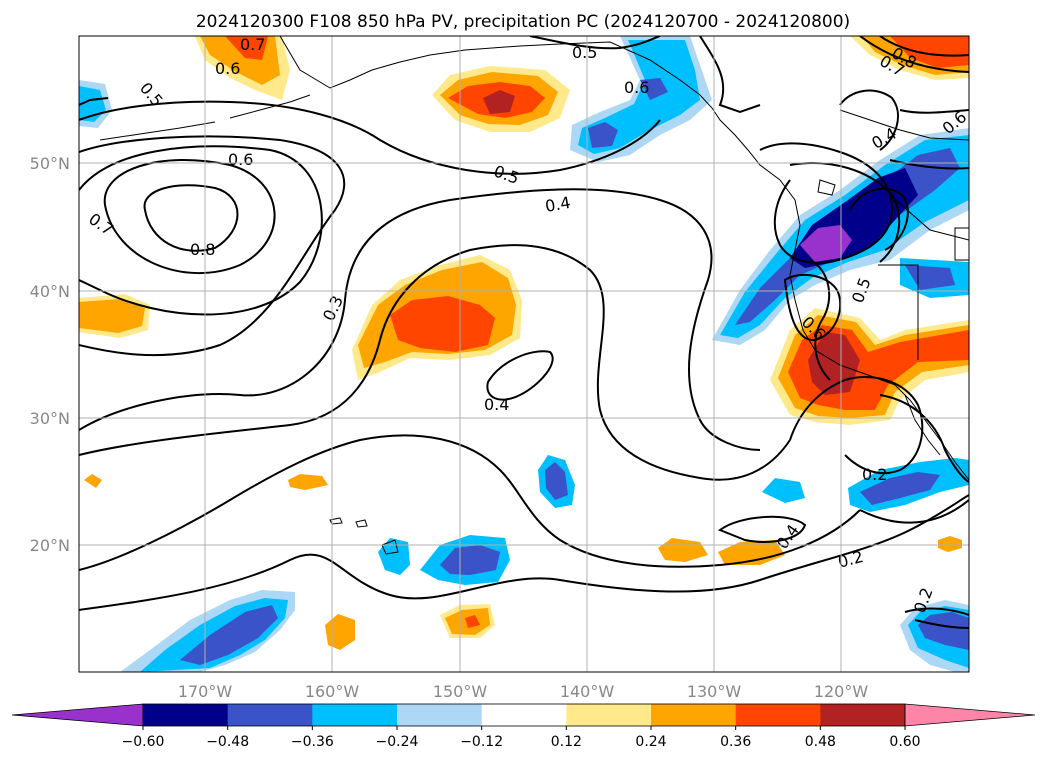  Describe the element at coordinates (143, 742) in the screenshot. I see `colorbar-tick-label: −0.60` at that location.